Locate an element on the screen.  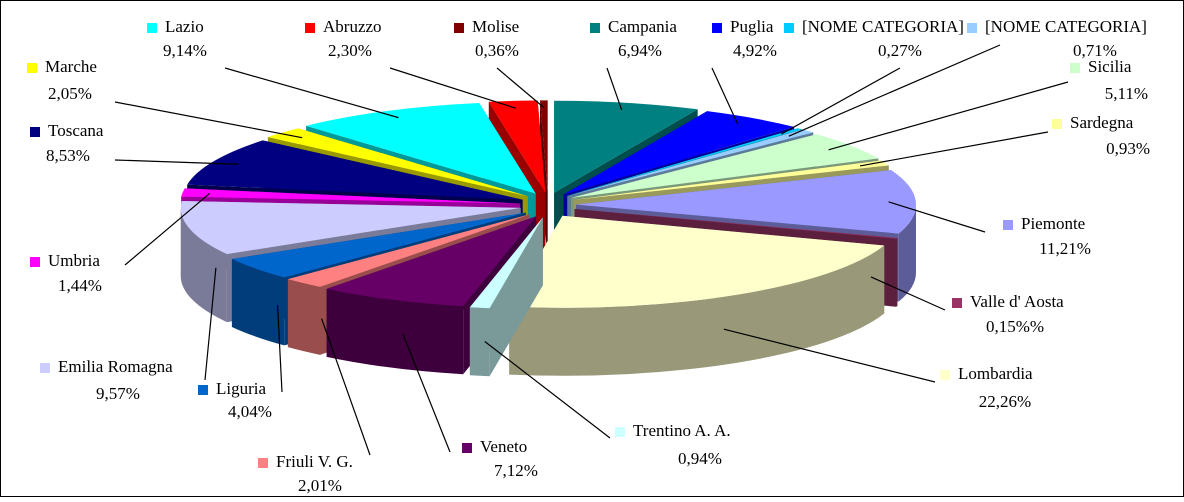
value-label: 7,12% is located at coordinates (516, 470).